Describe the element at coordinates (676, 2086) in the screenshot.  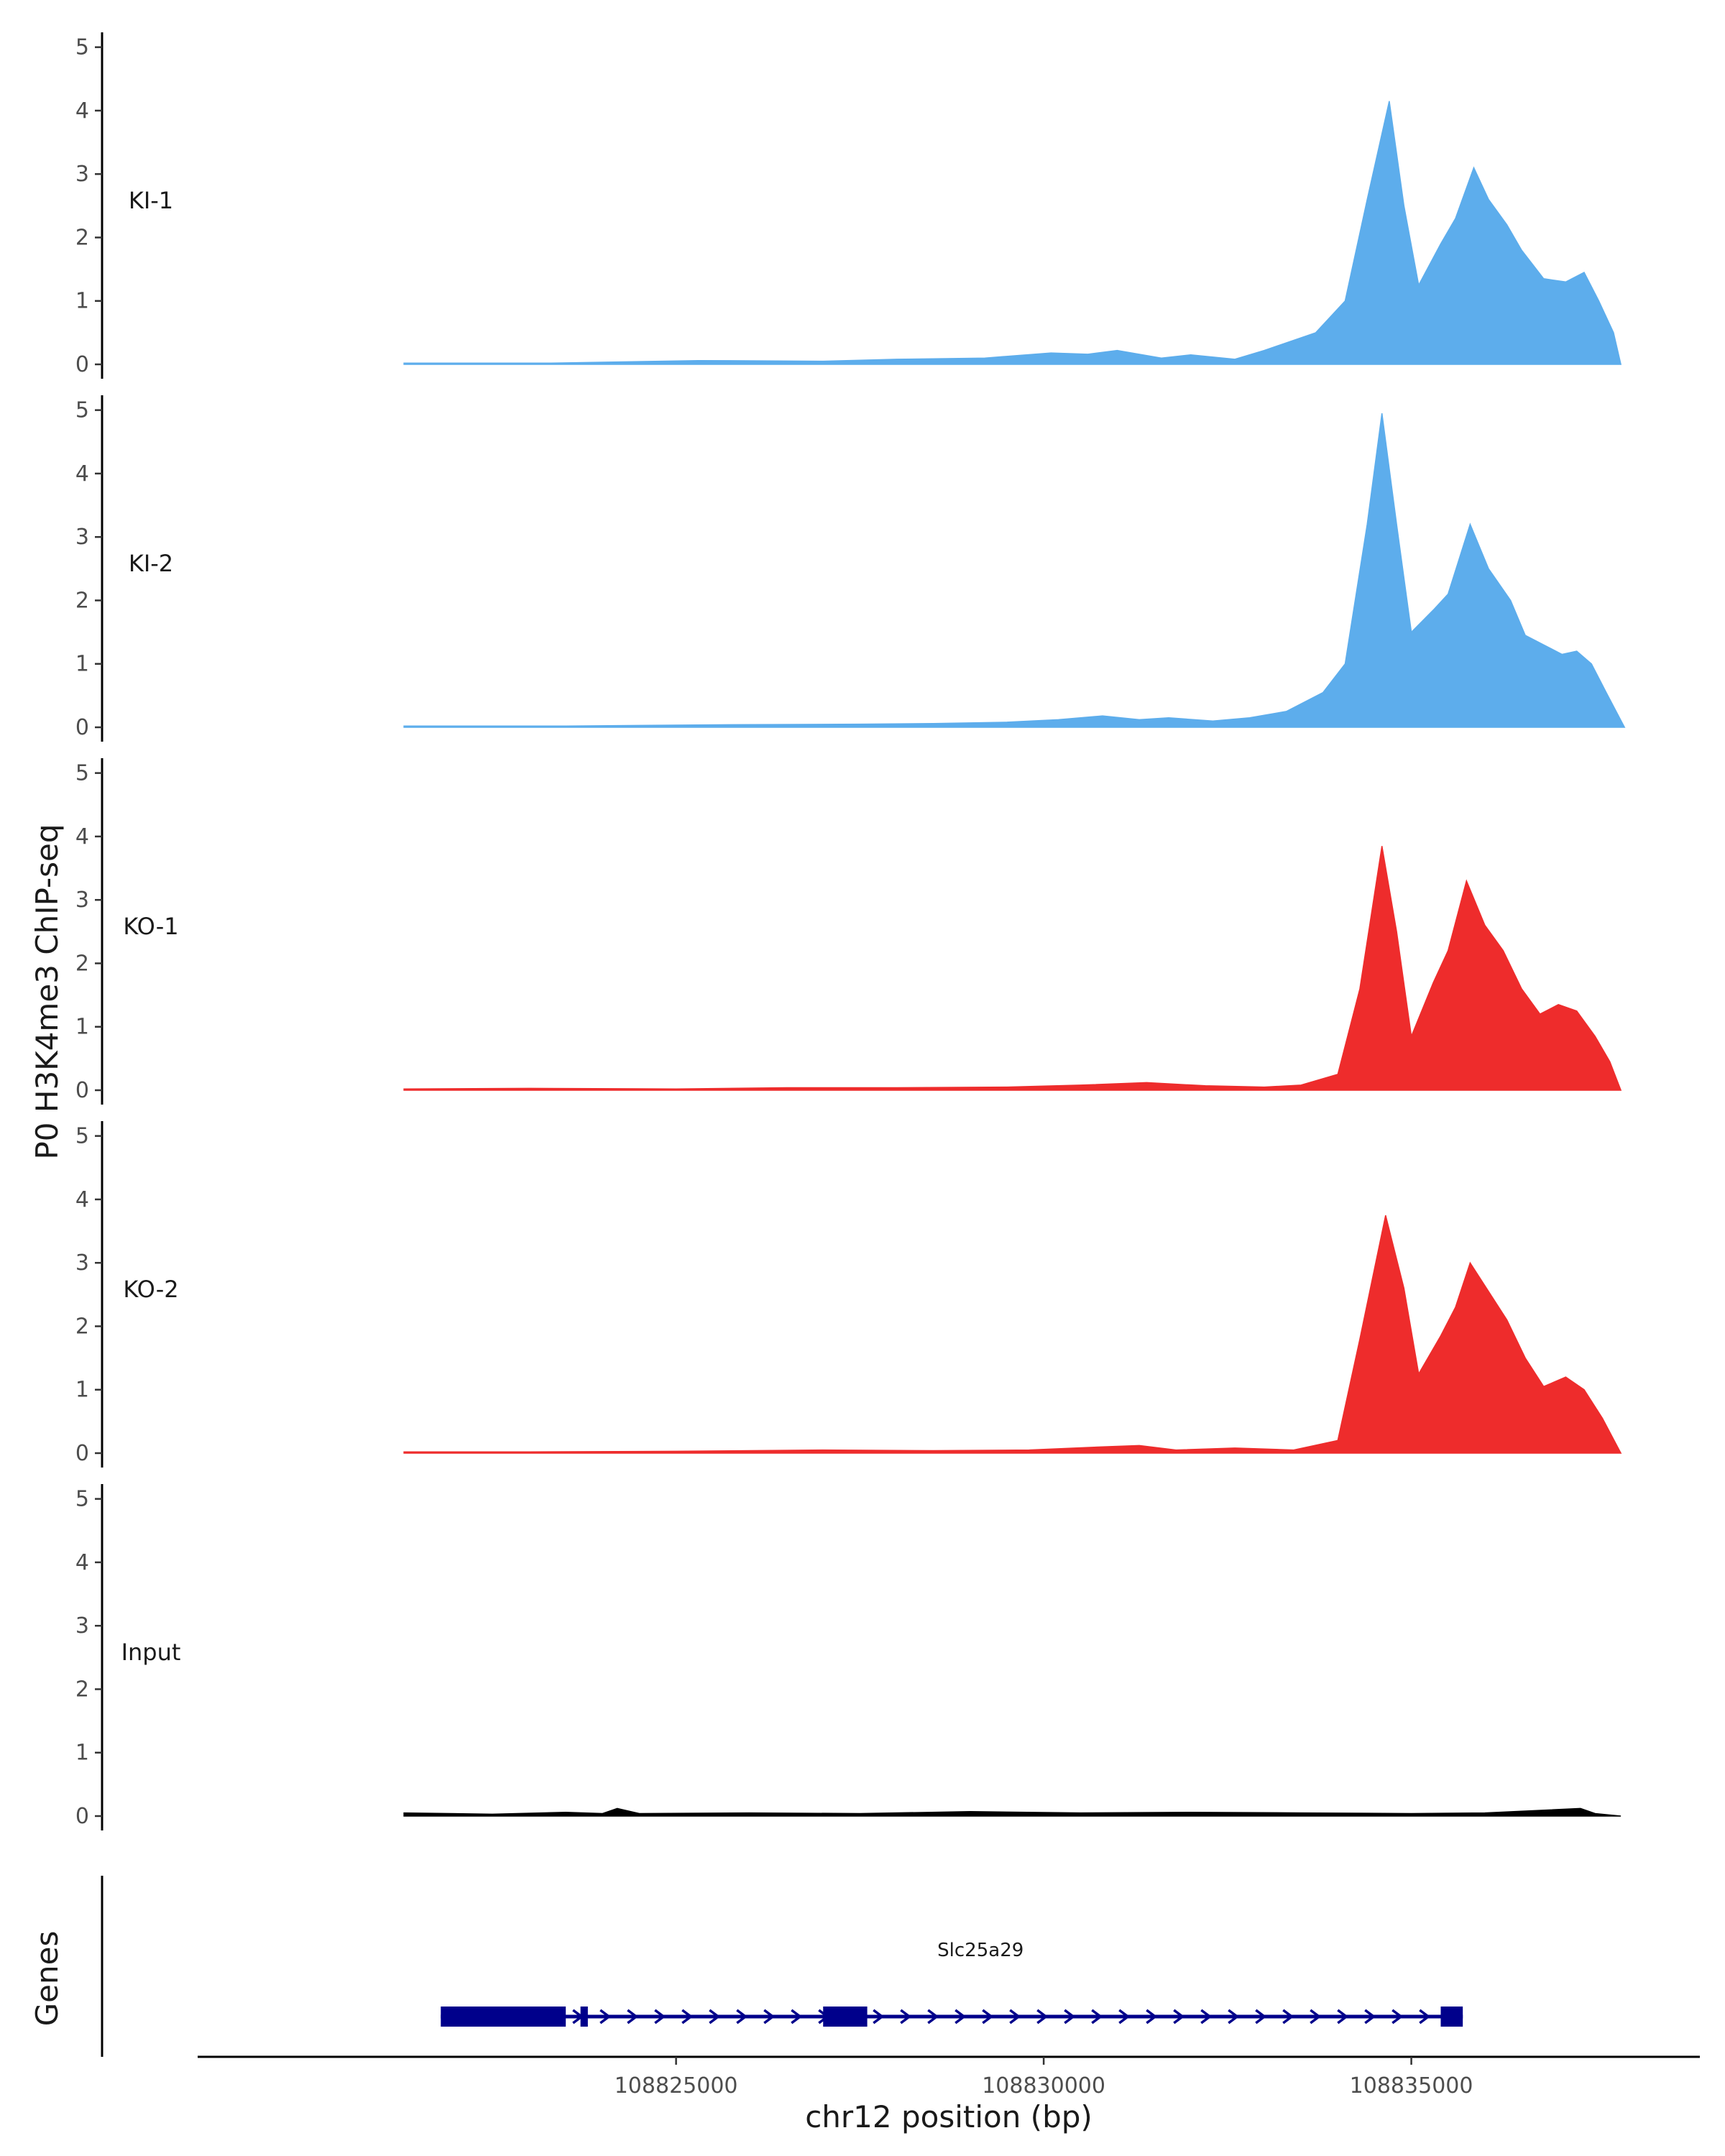
I see `x-tick-label: 108825000` at that location.